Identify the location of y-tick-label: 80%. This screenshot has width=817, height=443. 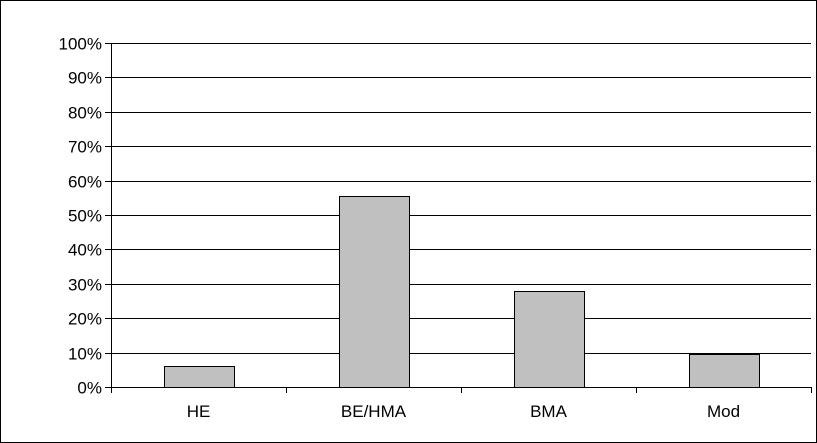
(85, 113).